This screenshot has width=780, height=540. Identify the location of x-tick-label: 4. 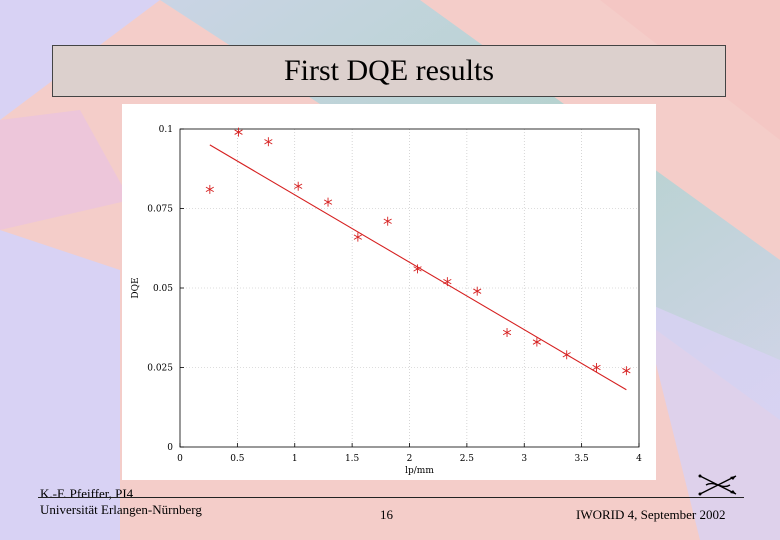
(639, 459).